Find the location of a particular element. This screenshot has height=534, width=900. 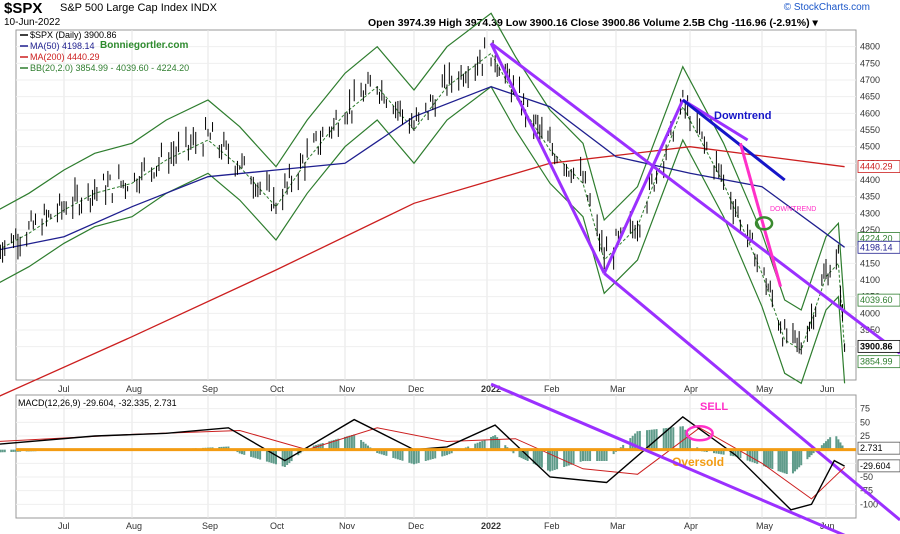

price-y-tick-label: 4600 is located at coordinates (870, 113).